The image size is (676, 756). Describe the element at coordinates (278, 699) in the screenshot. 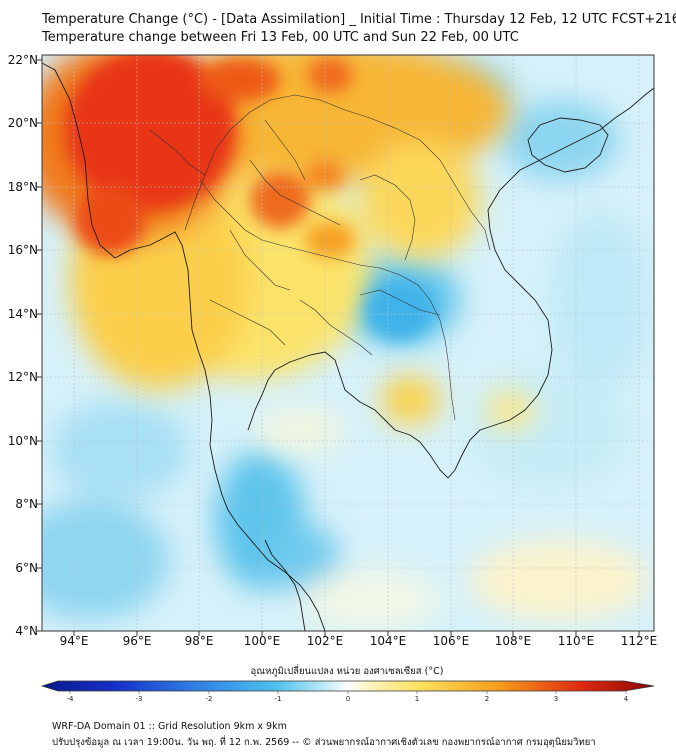

I see `colorbar-tick-label: -1` at that location.